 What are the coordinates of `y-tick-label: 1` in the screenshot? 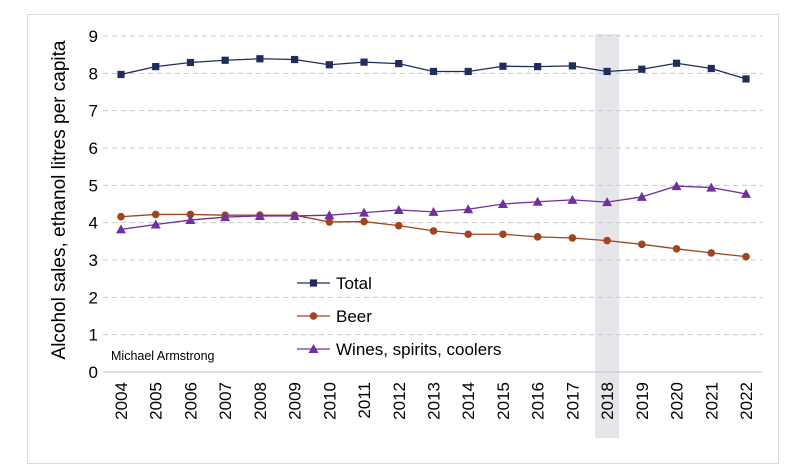 It's located at (93, 335).